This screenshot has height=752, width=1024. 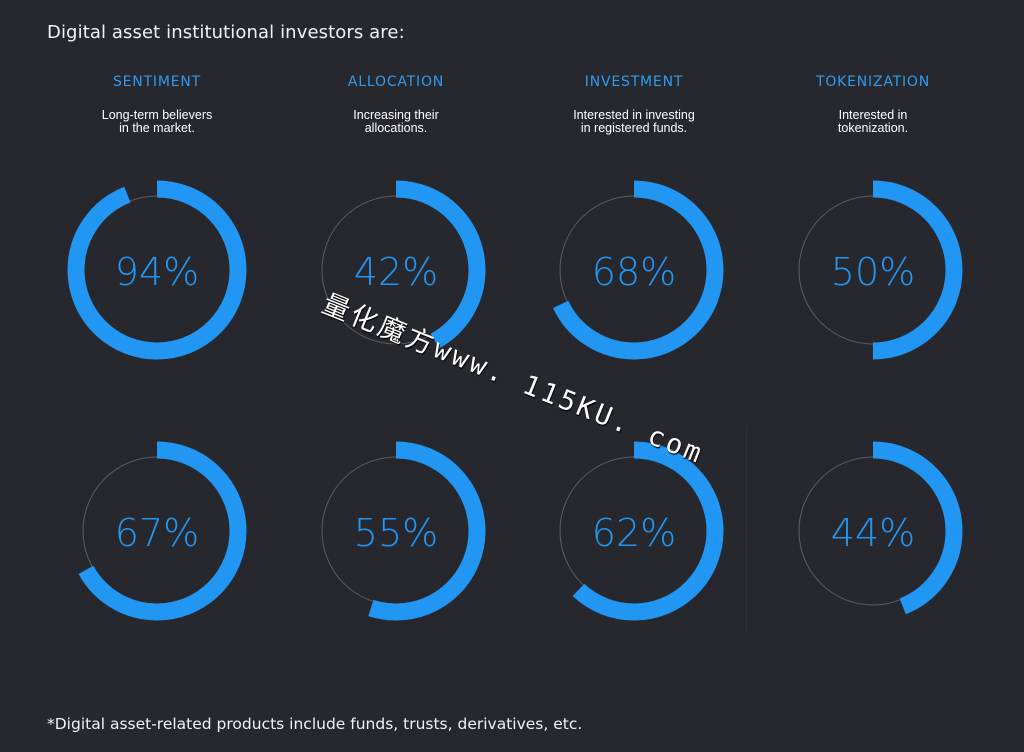 I want to click on col-title-investment: INVESTMENT, so click(x=634, y=82).